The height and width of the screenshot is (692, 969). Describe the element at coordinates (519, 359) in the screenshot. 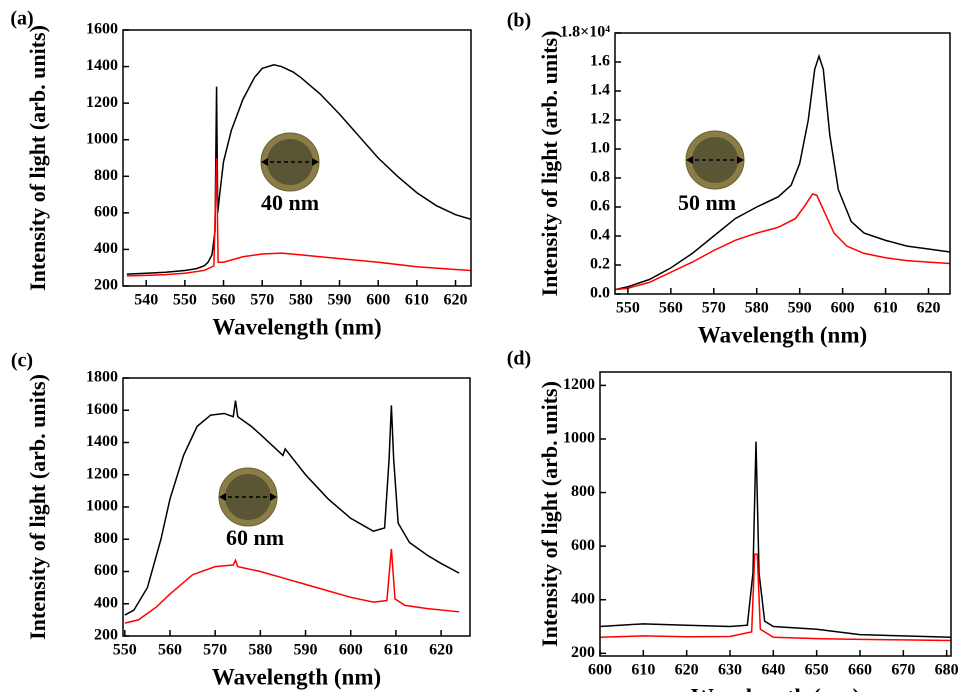

I see `panel-label: (d)` at that location.